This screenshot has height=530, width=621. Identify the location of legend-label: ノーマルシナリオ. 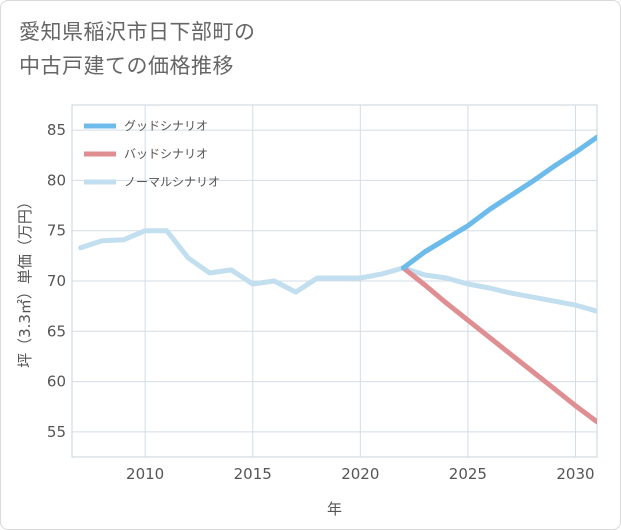
(172, 182).